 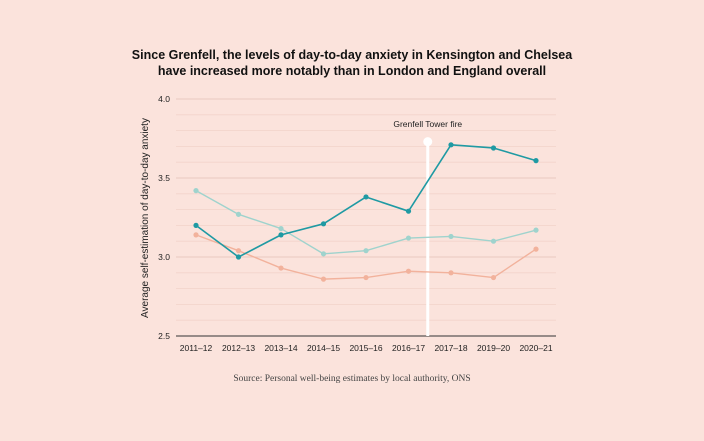 I want to click on x-tick-label: 2019–20, so click(x=493, y=348).